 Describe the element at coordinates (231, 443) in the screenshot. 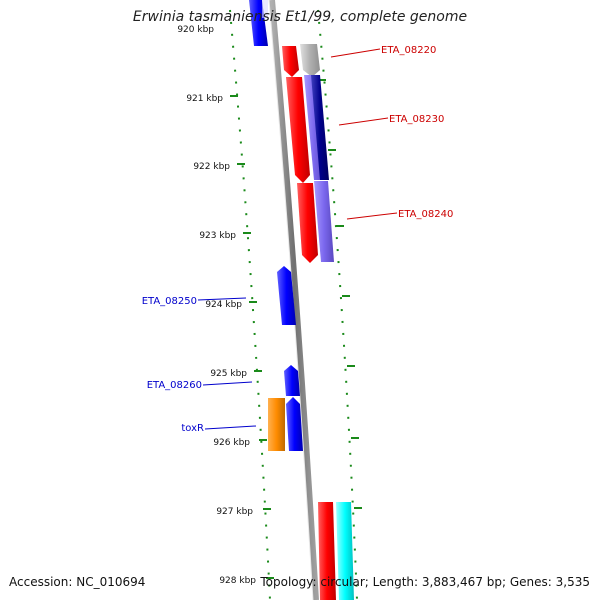

I see `tick-label: 926 kbp` at that location.